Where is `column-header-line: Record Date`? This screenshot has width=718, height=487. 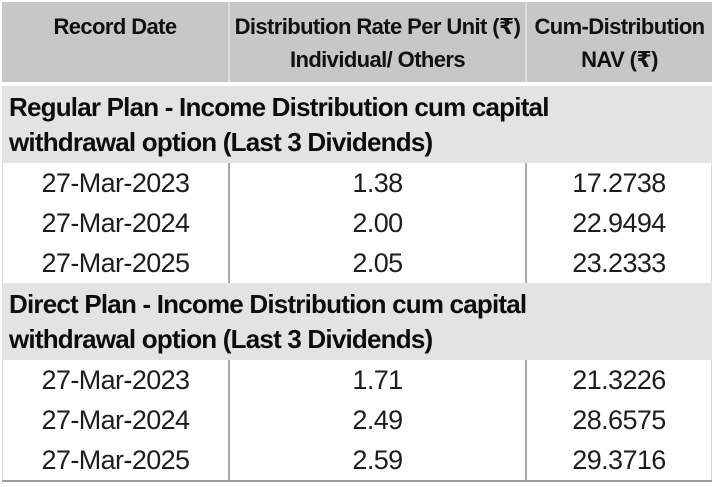 column-header-line: Record Date is located at coordinates (115, 26).